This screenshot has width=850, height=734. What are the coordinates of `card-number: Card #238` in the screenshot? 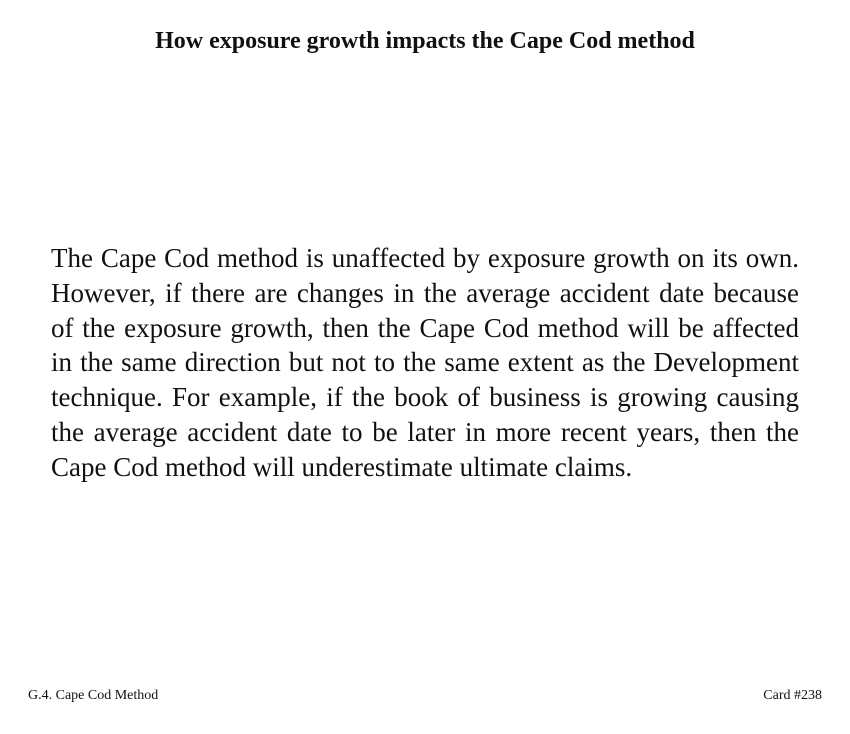 It's located at (792, 695).